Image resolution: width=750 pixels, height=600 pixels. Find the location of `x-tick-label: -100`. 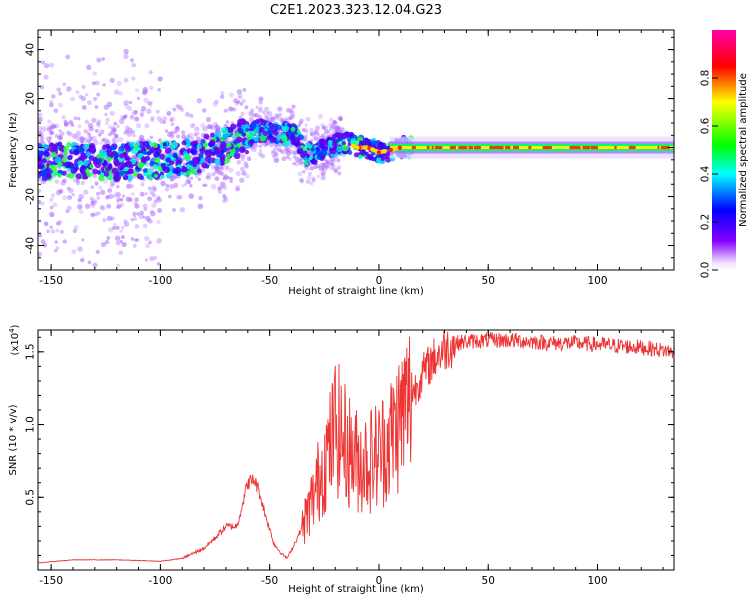

x-tick-label: -100 is located at coordinates (160, 281).